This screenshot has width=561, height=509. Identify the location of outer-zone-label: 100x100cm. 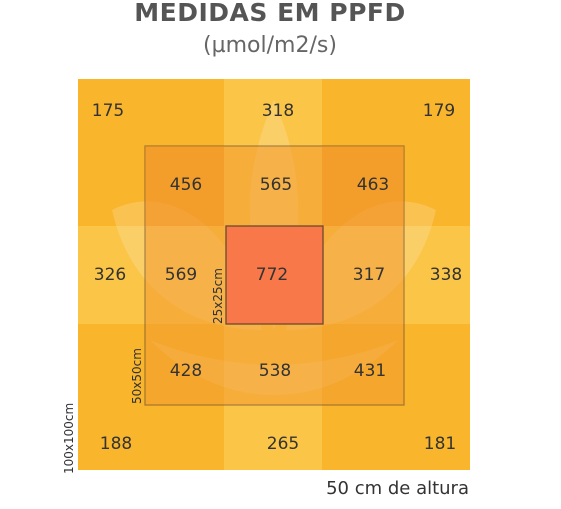
(69, 438).